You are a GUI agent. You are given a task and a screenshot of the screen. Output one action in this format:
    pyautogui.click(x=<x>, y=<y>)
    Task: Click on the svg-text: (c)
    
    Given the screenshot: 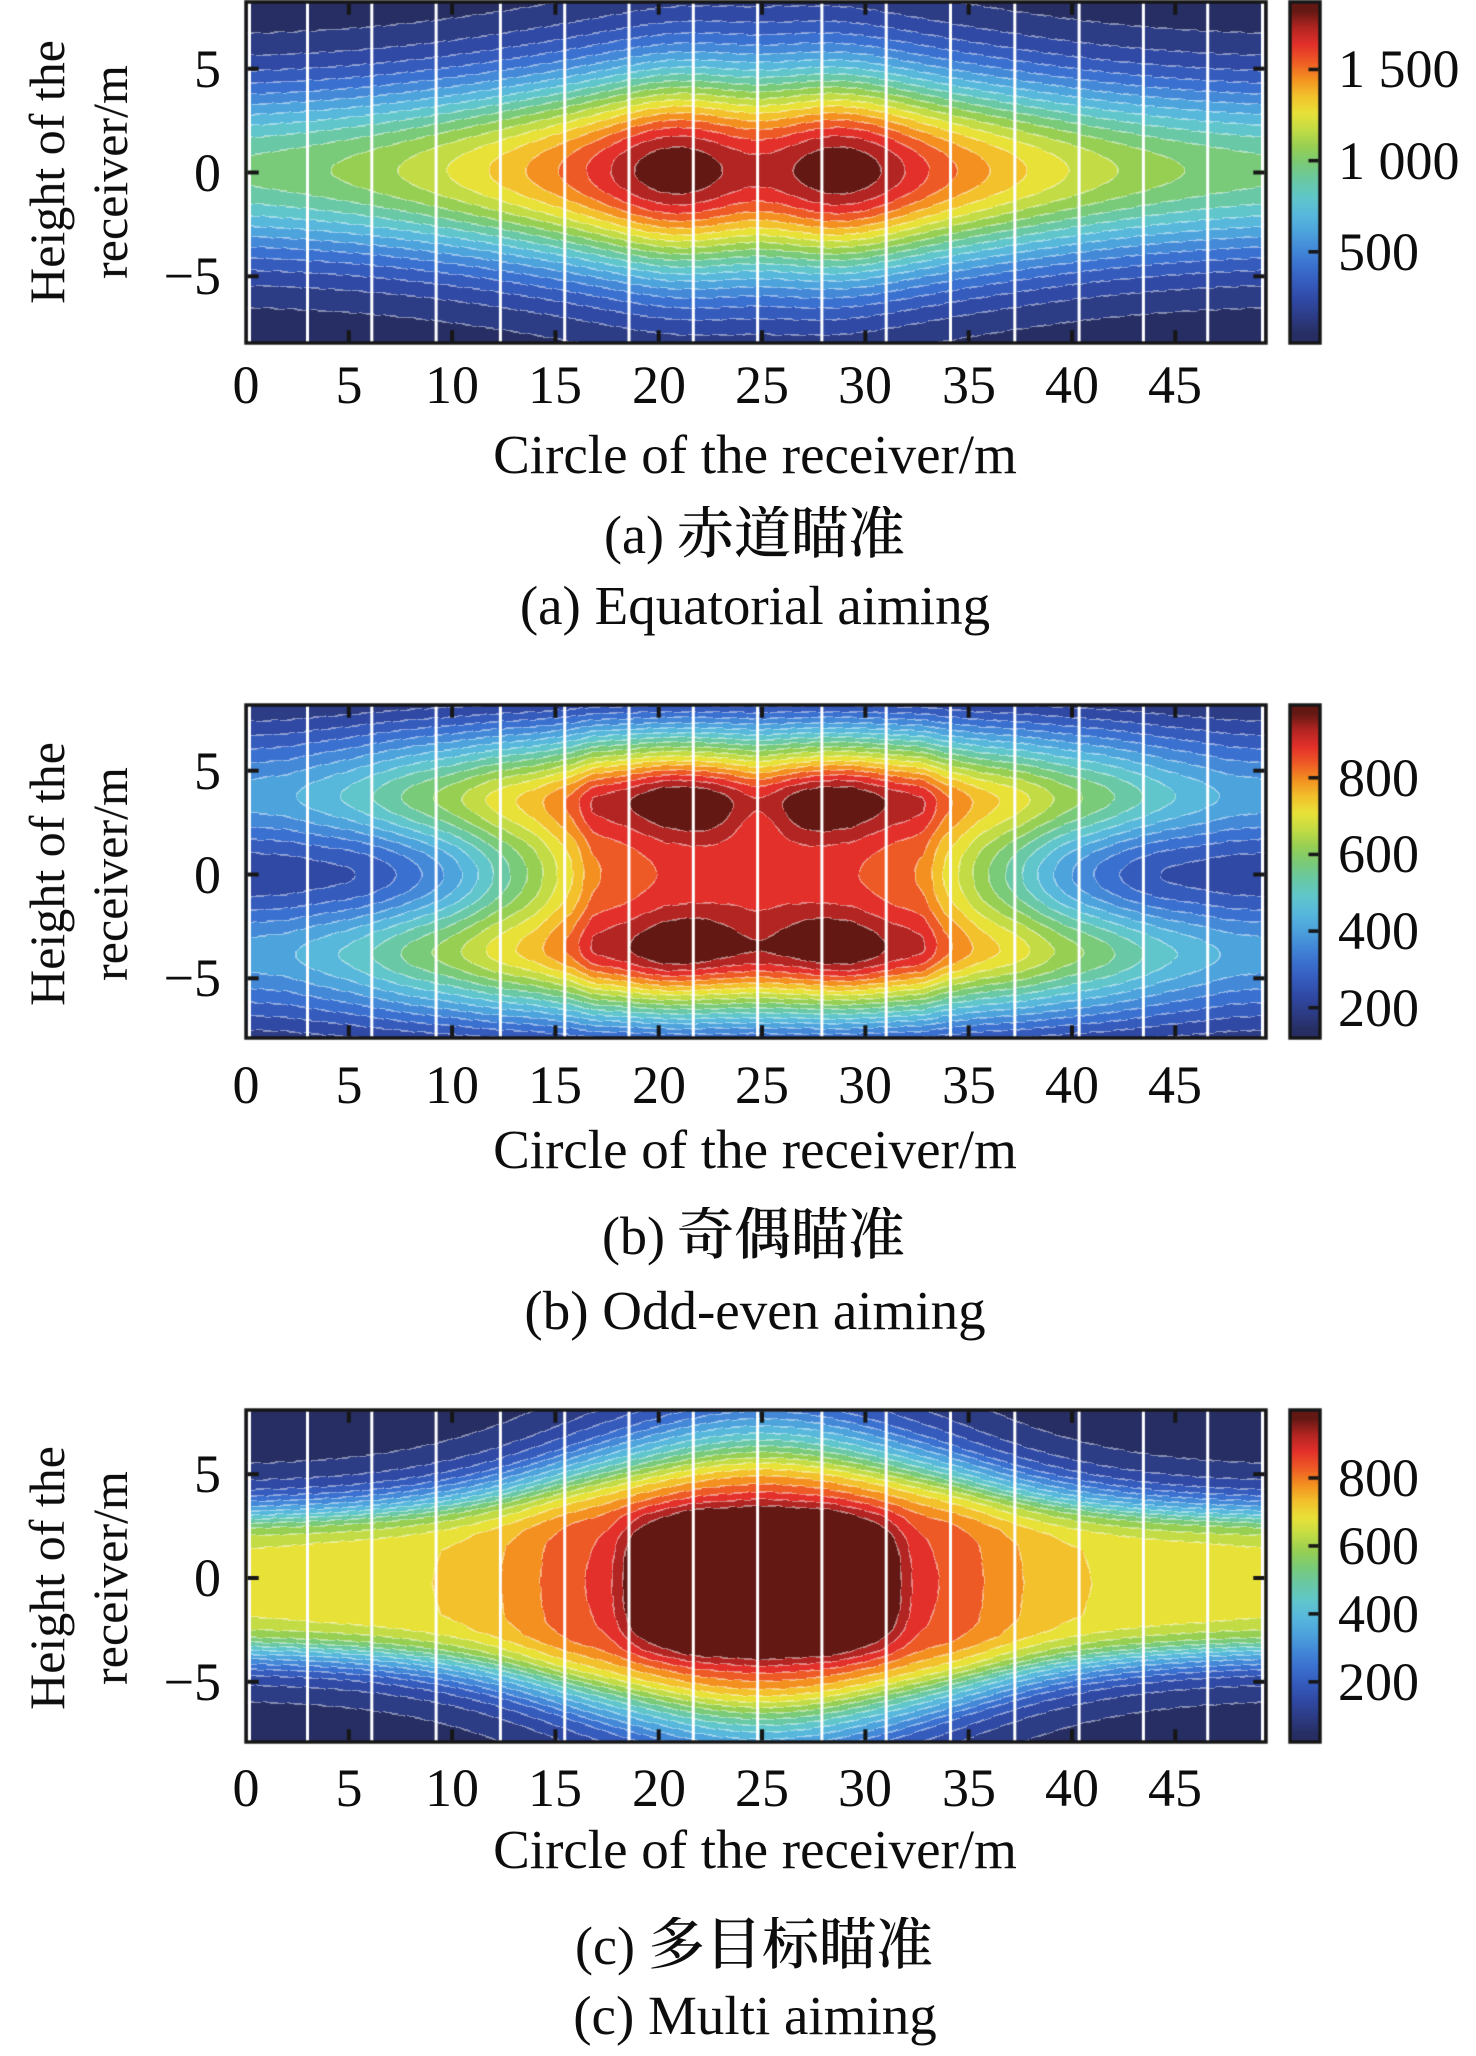 What is the action you would take?
    pyautogui.click(x=605, y=1946)
    